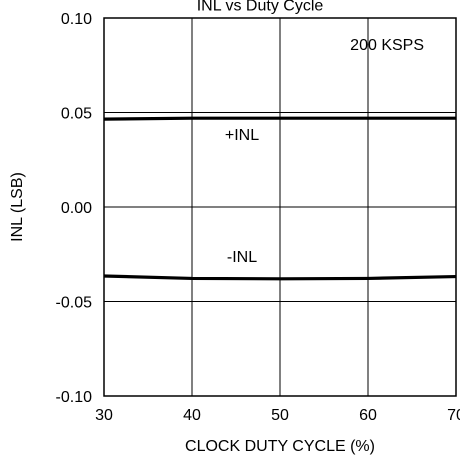  I want to click on chart-title: INL vs Duty Cycle, so click(260, 7).